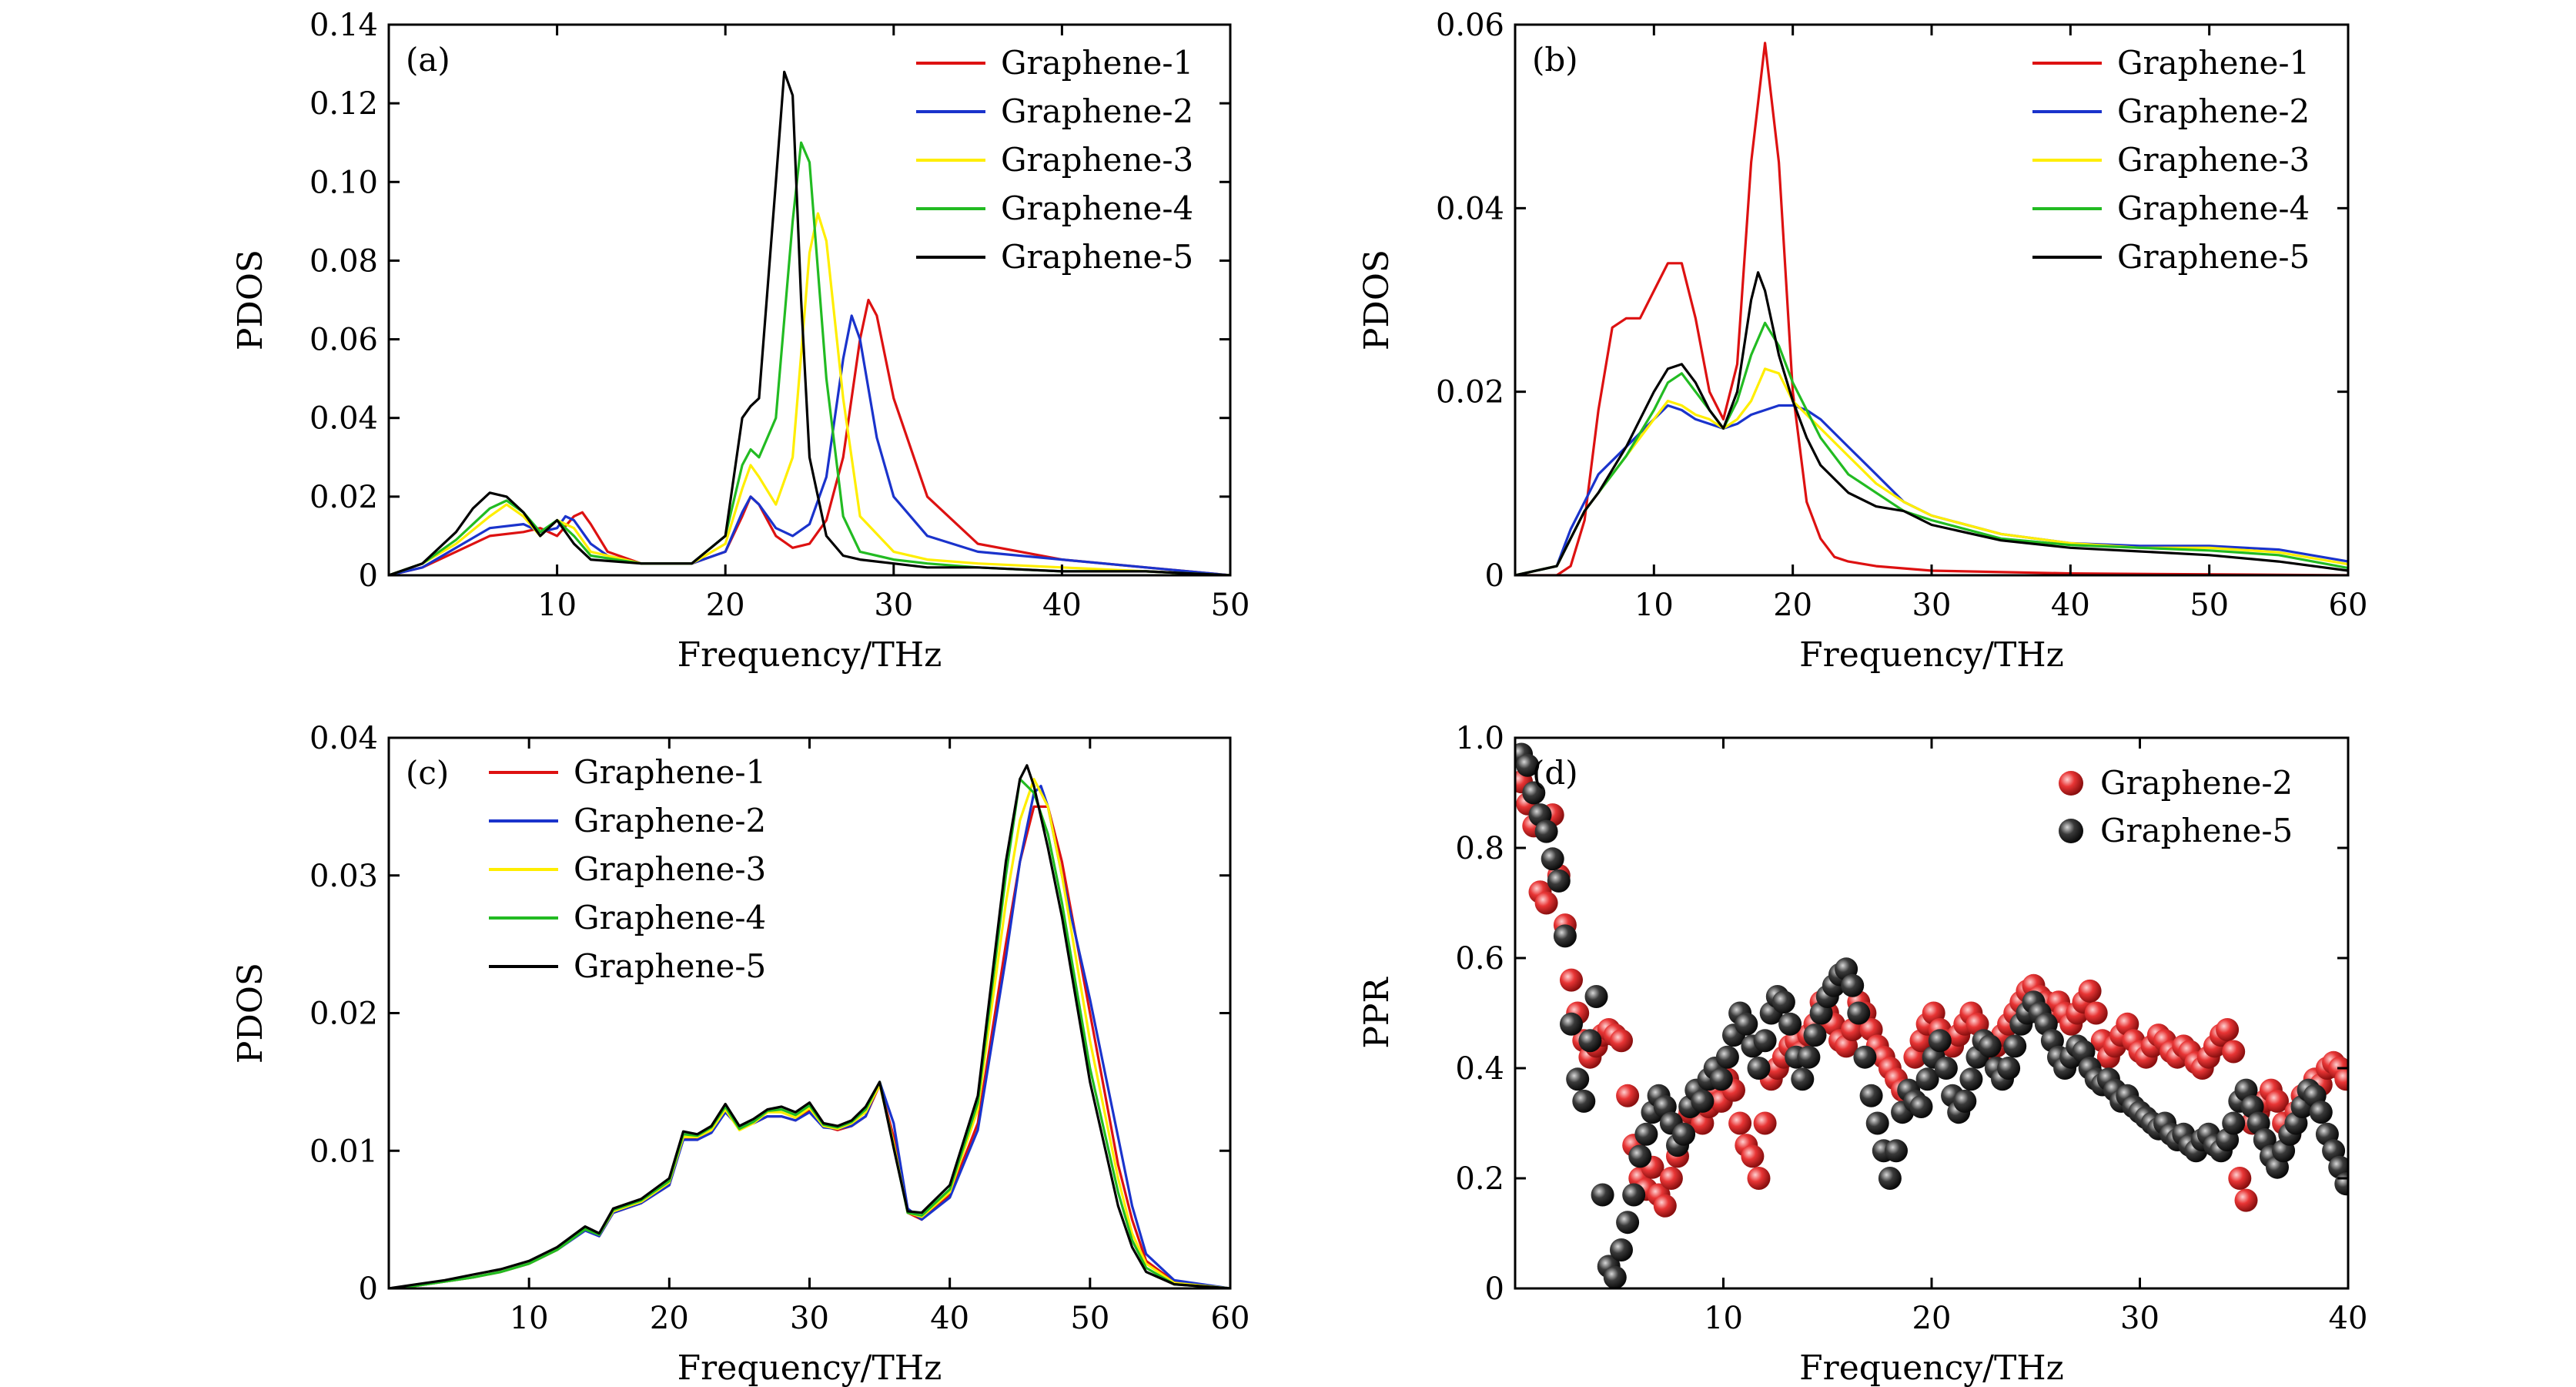 The image size is (2576, 1387). I want to click on y-tick-label: 0.6, so click(1480, 959).